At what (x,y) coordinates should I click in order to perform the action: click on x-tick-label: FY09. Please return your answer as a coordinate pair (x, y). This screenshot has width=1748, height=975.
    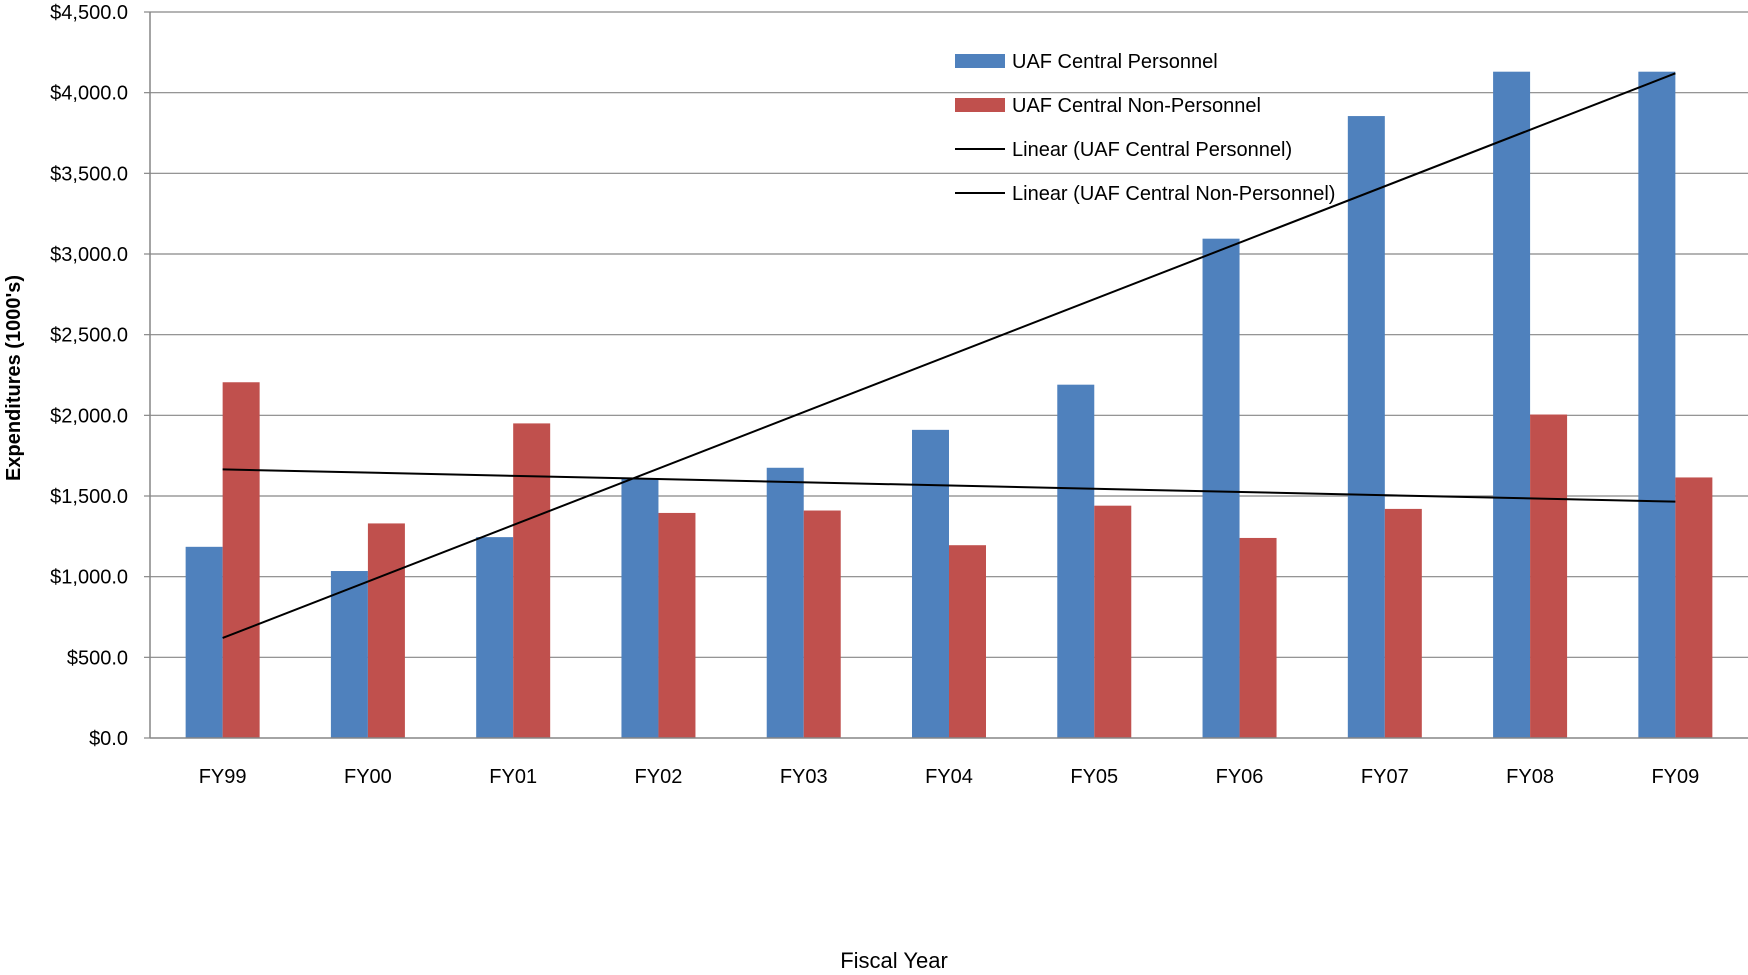
    Looking at the image, I should click on (1675, 777).